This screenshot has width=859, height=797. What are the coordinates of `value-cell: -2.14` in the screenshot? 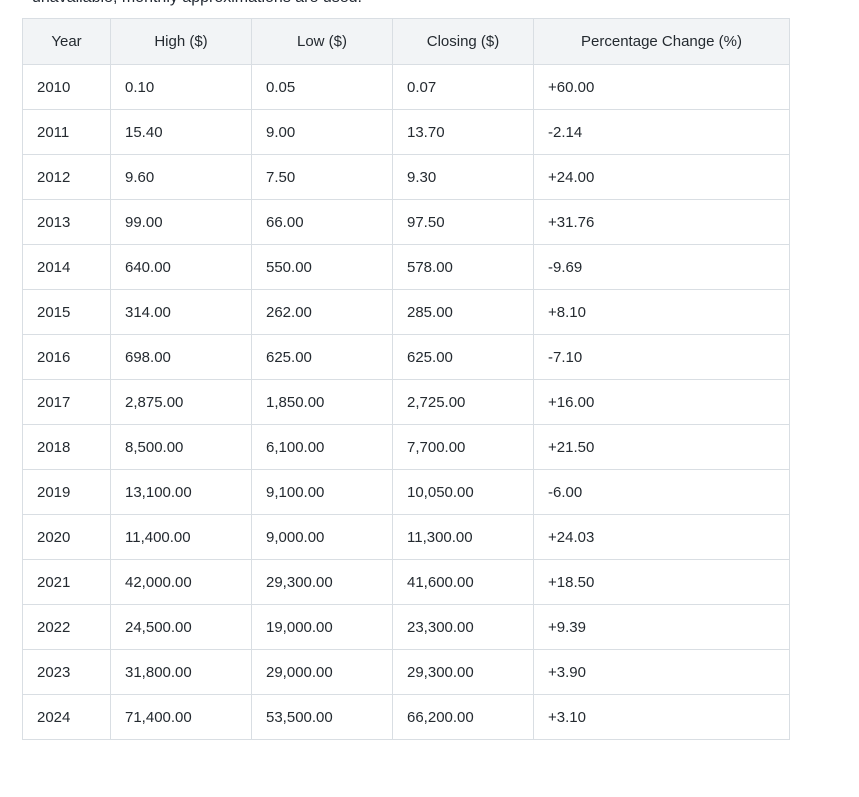 It's located at (661, 132).